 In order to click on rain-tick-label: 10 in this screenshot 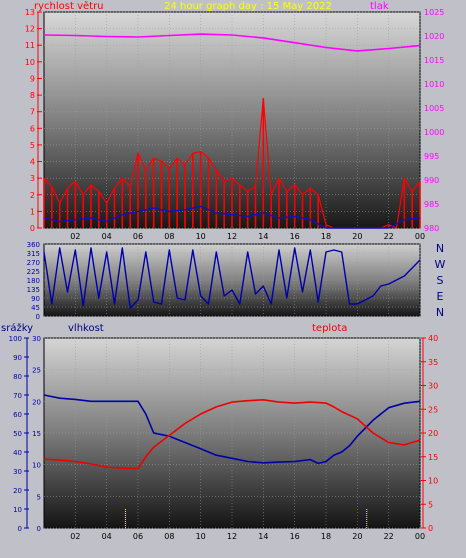, I will do `click(17, 510)`.